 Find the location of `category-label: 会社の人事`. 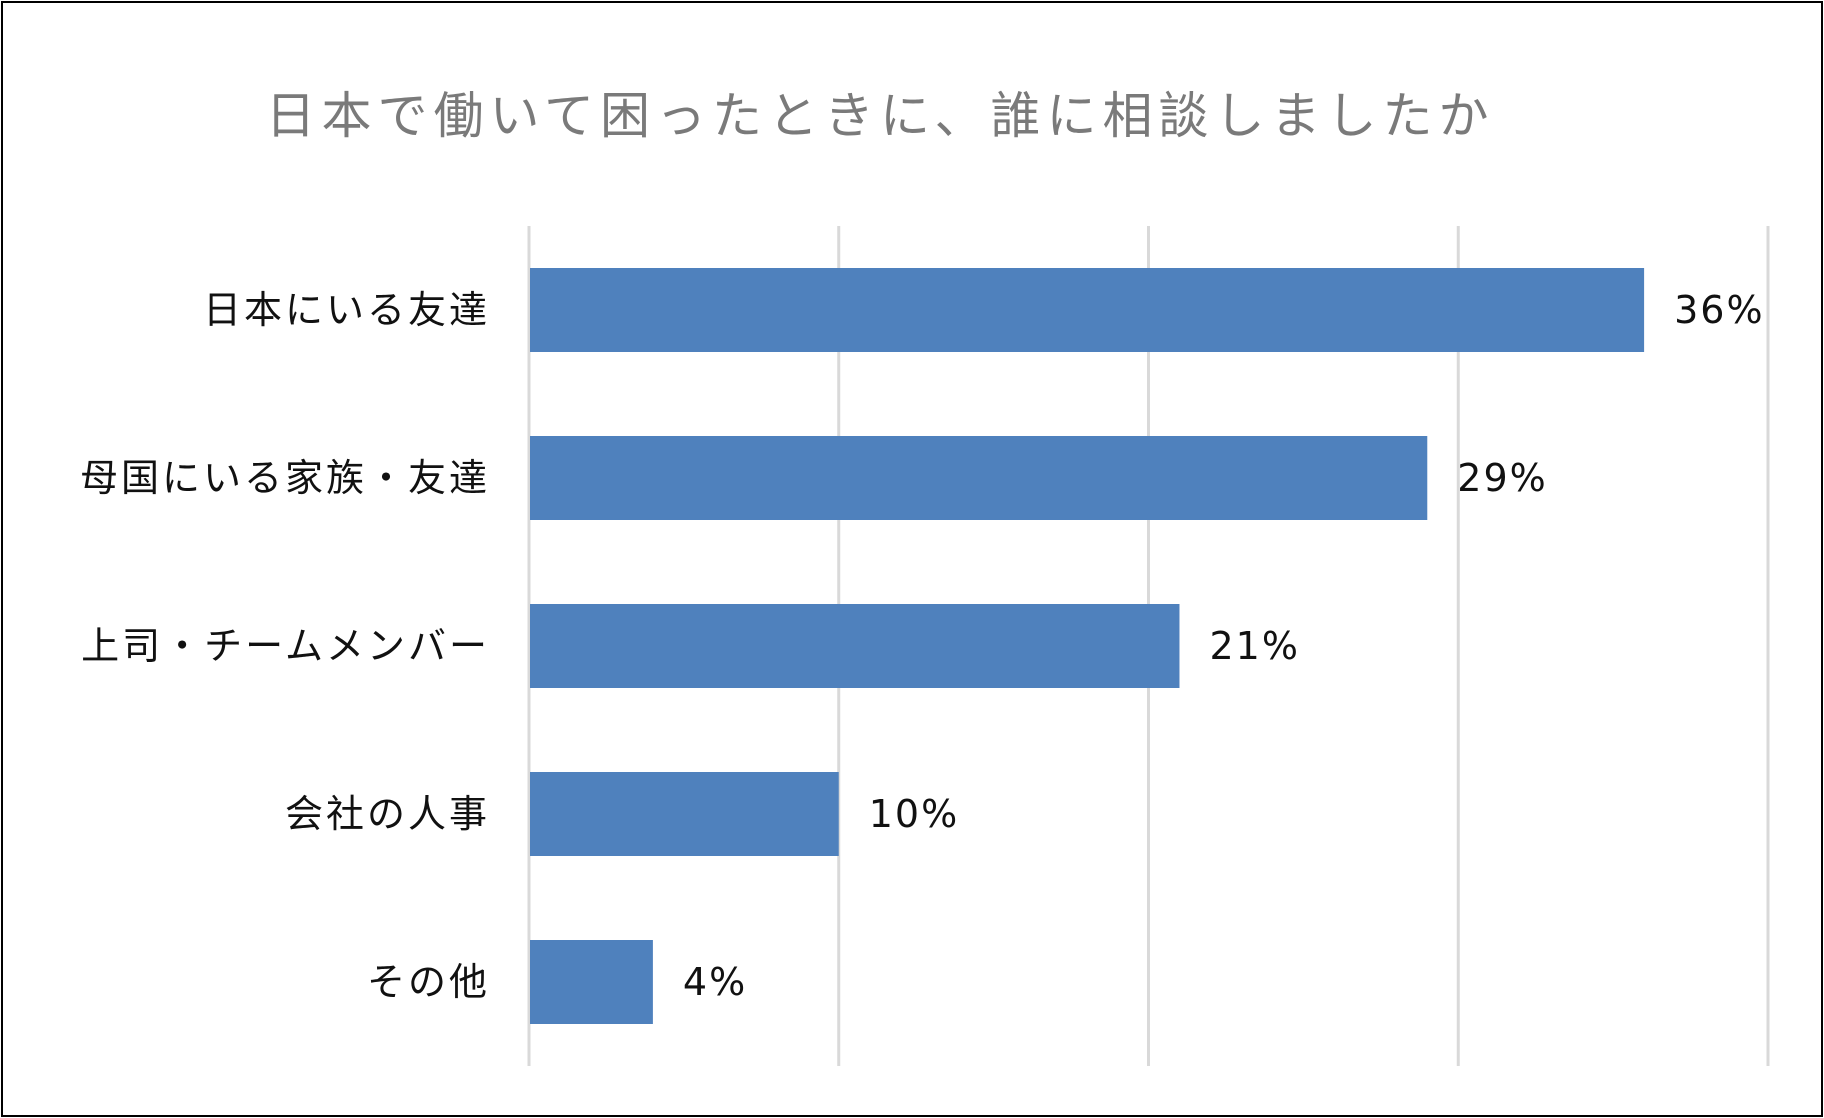

category-label: 会社の人事 is located at coordinates (387, 814).